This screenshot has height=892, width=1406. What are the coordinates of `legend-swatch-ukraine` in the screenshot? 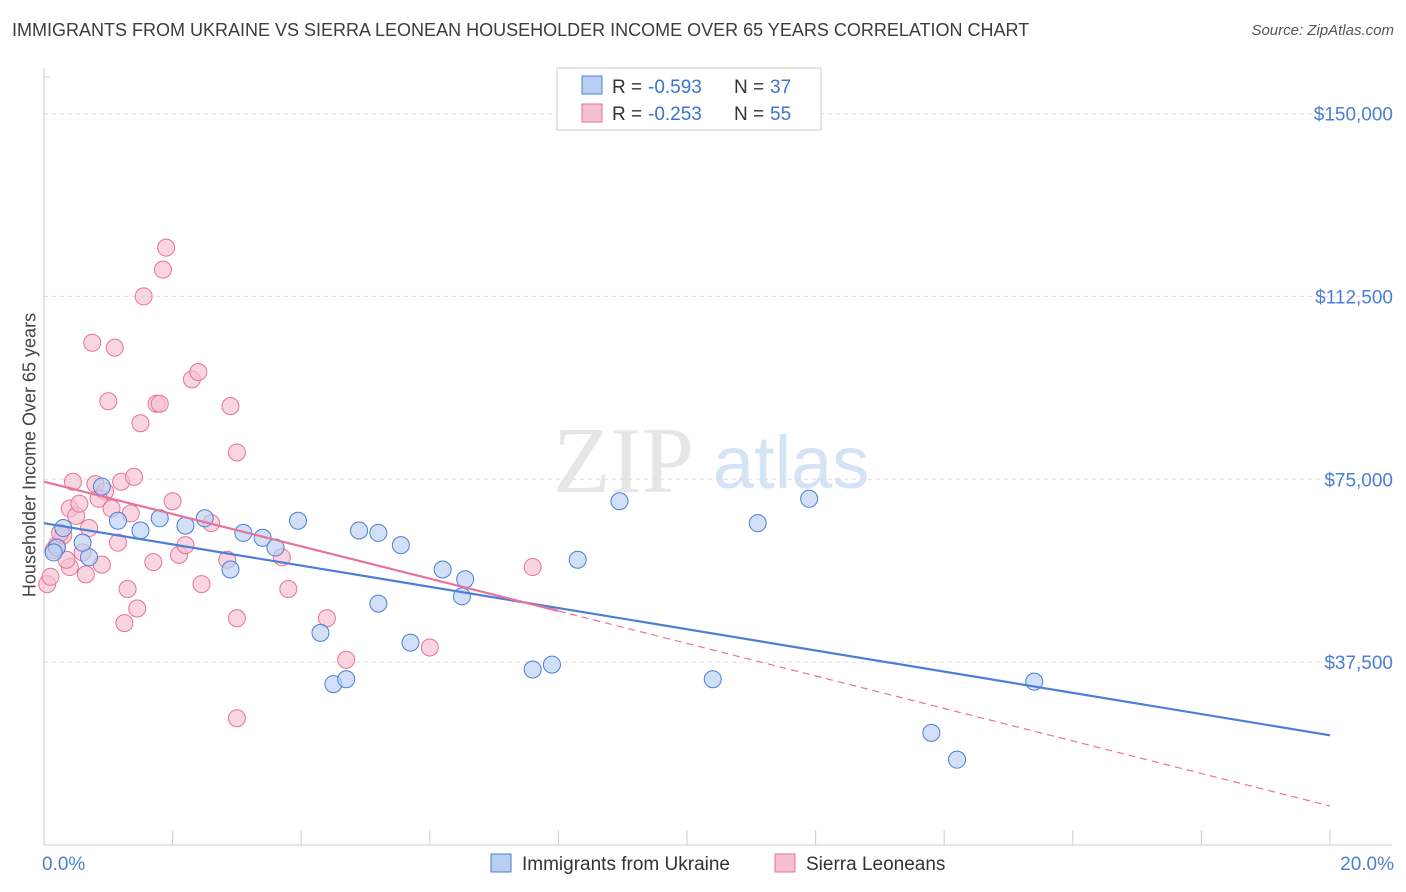 It's located at (592, 85).